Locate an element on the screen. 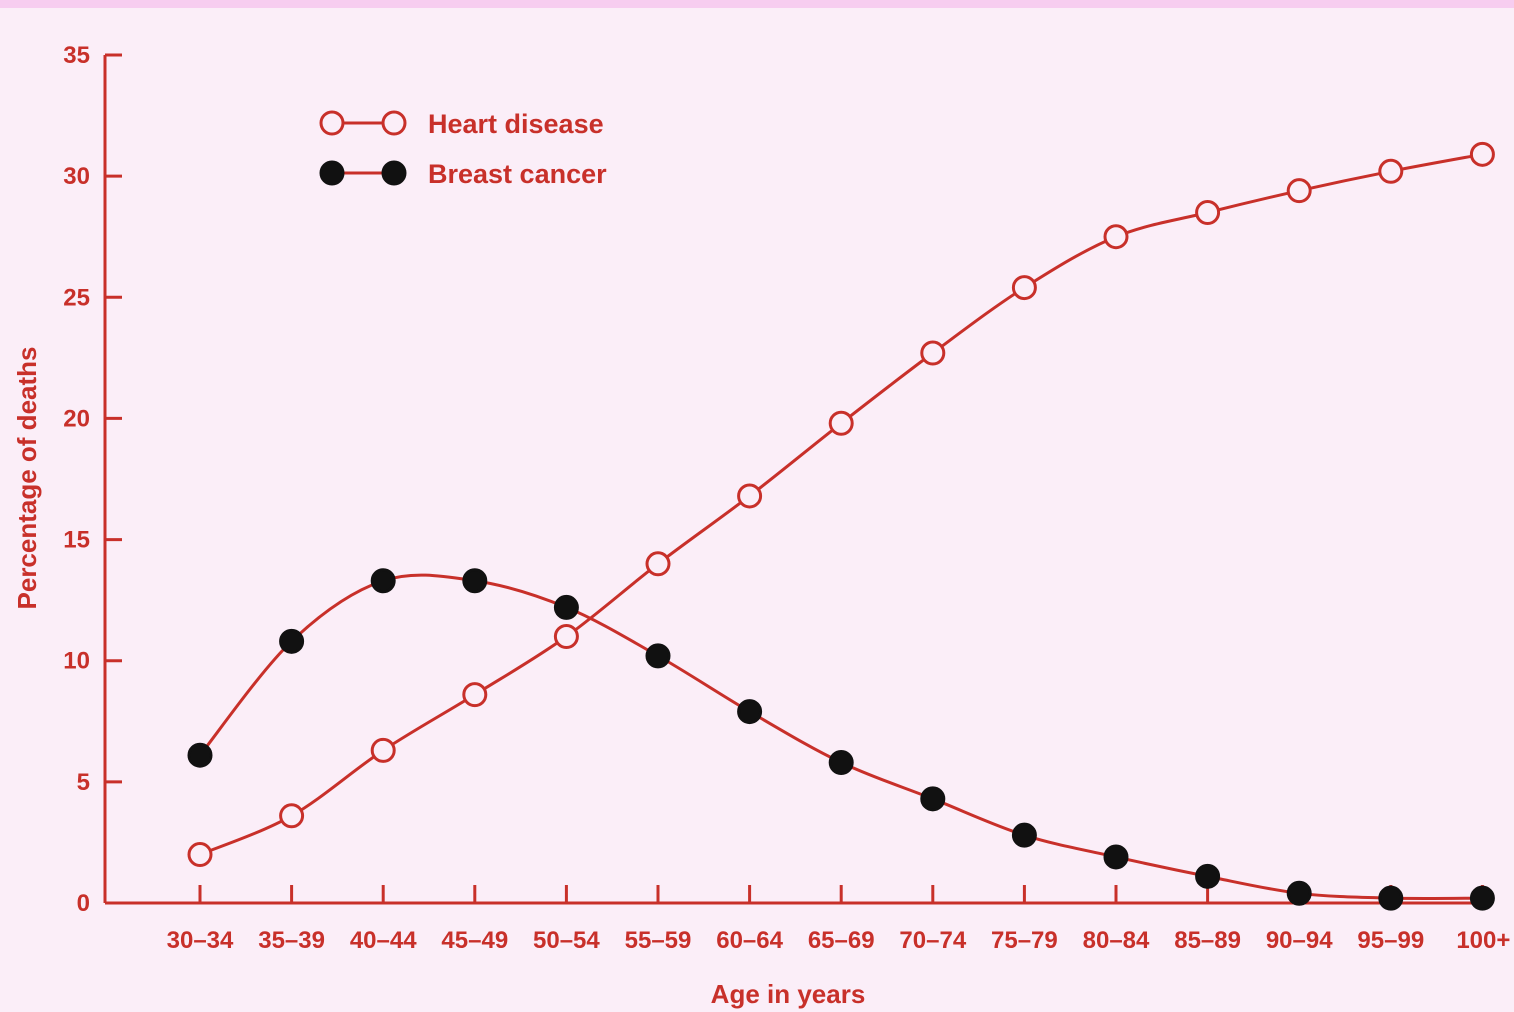  x-tick-label: 80–84 is located at coordinates (1116, 940).